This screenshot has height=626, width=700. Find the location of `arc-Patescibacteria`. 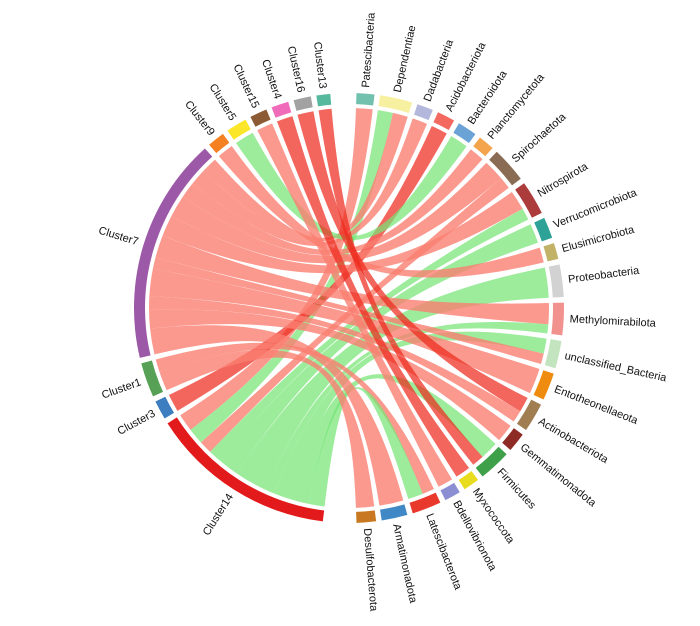

arc-Patescibacteria is located at coordinates (365, 99).